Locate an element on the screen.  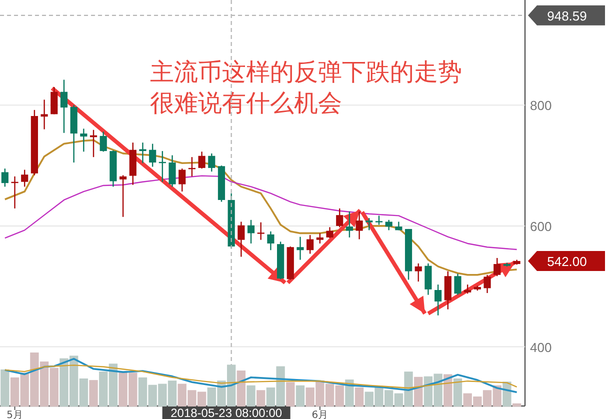
ref-line-label: 2018-05-23 08:00:00 is located at coordinates (226, 412).